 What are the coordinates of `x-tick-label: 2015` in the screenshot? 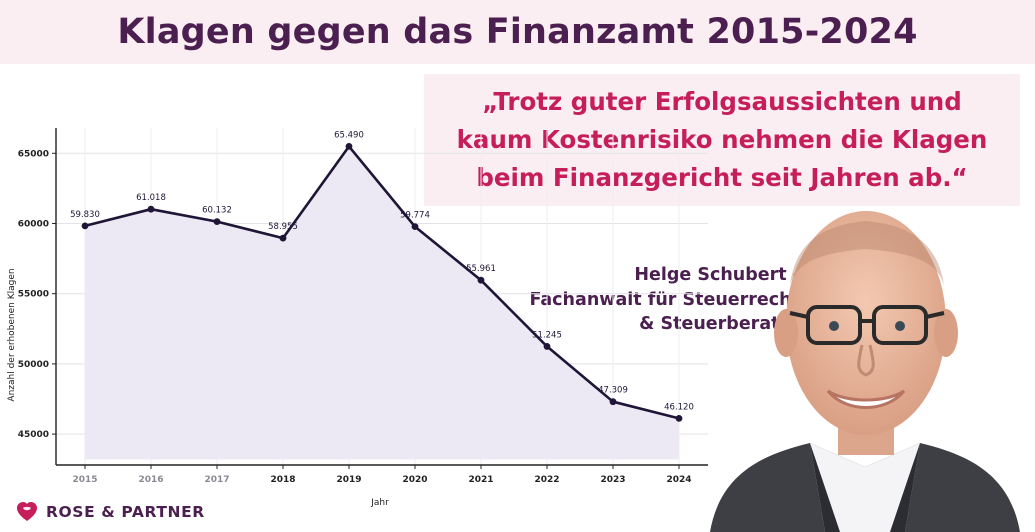 It's located at (84, 480).